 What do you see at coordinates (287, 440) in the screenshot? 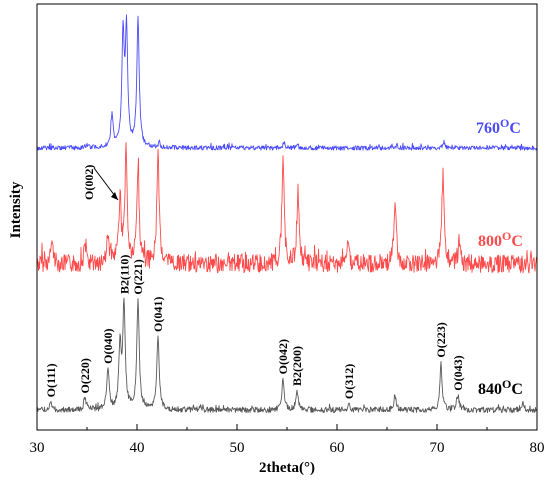
I see `x-axis: 30 40 50 60 70 80` at bounding box center [287, 440].